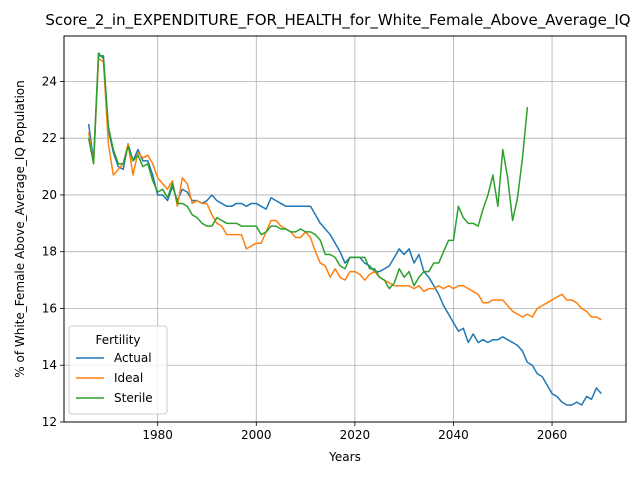  What do you see at coordinates (49, 252) in the screenshot?
I see `y-tick-label: 18` at bounding box center [49, 252].